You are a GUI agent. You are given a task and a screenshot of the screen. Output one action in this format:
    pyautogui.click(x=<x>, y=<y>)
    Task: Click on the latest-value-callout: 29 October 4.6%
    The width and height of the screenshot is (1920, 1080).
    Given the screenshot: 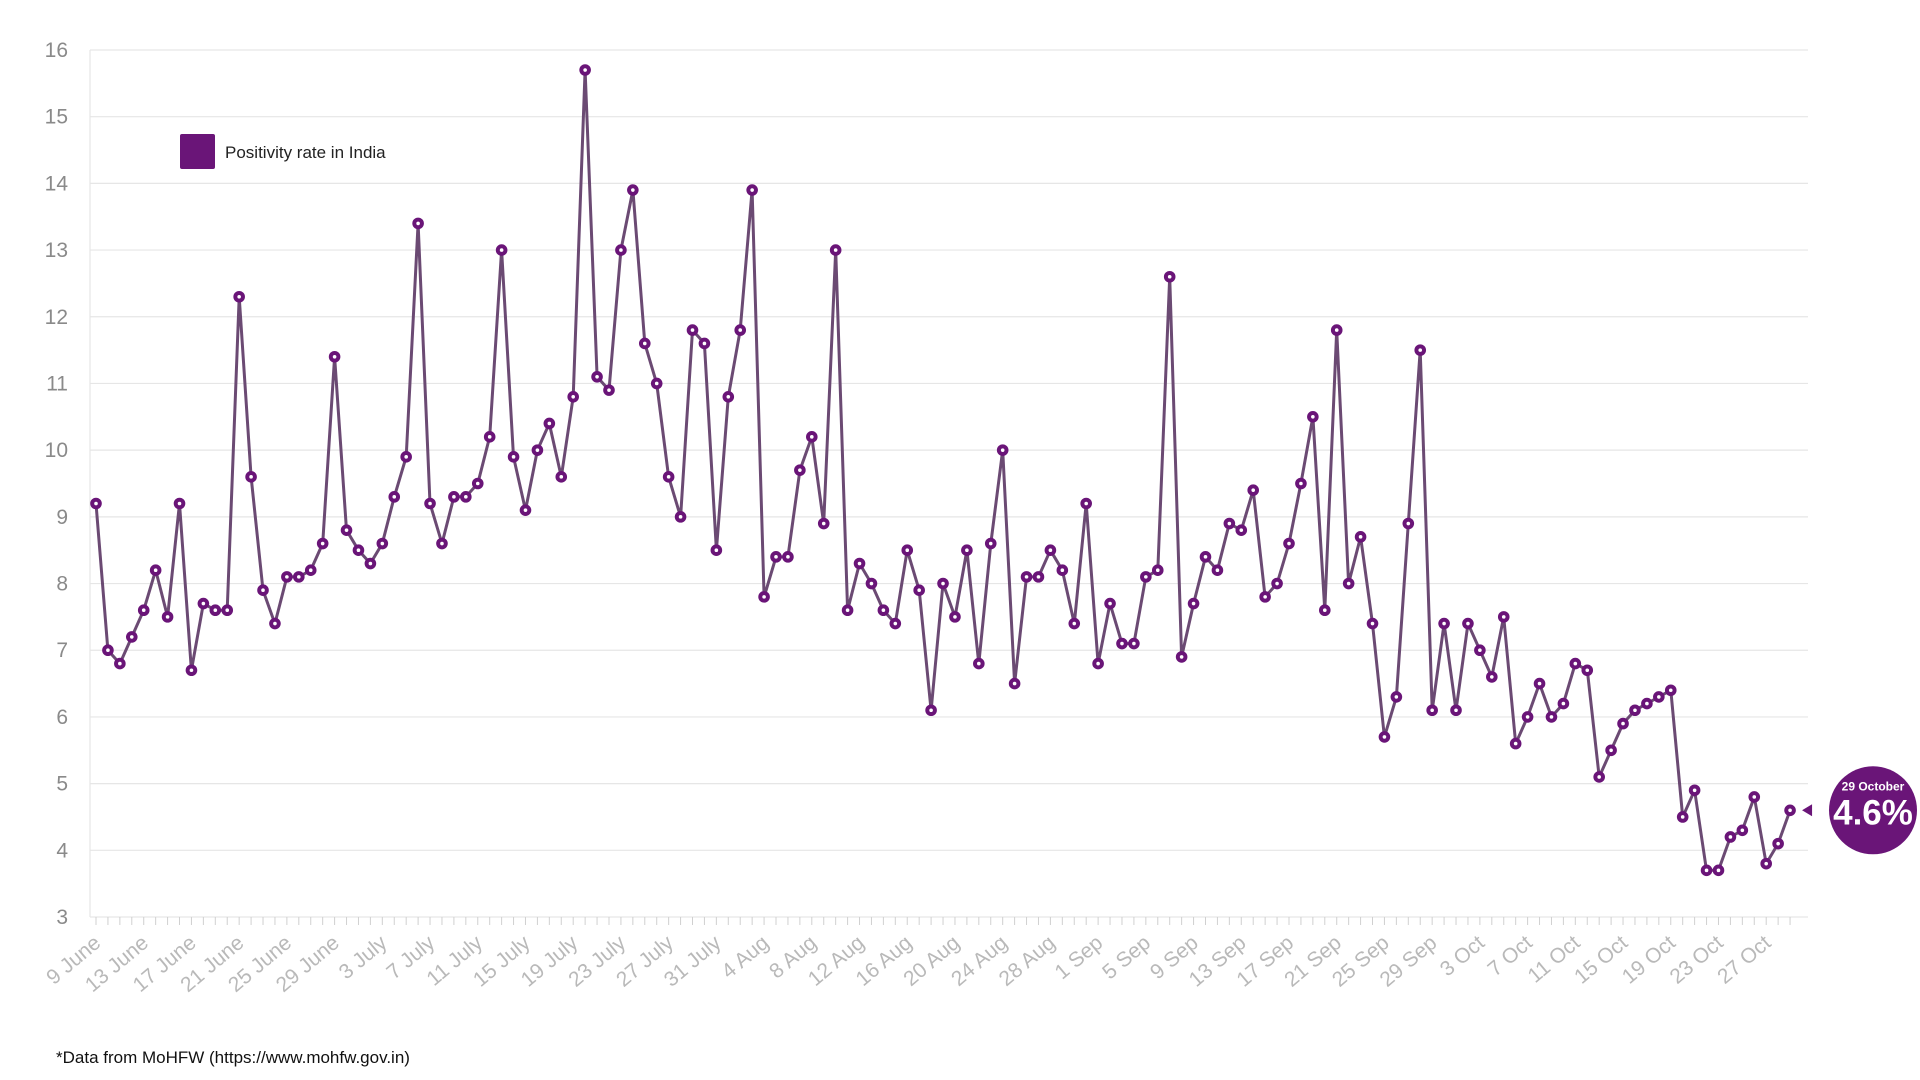 What is the action you would take?
    pyautogui.click(x=1859, y=810)
    